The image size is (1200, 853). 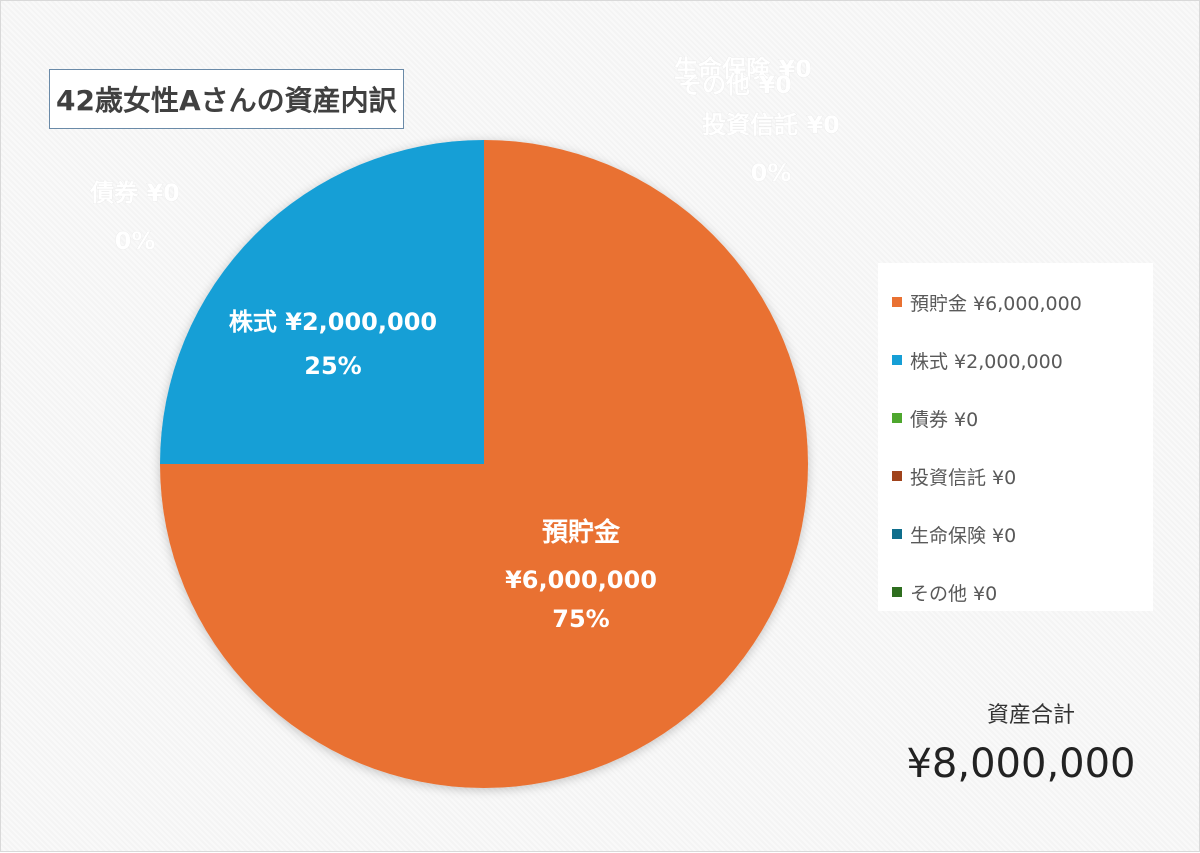 I want to click on data-label-5-name-value: その他 ¥0, so click(x=735, y=85).